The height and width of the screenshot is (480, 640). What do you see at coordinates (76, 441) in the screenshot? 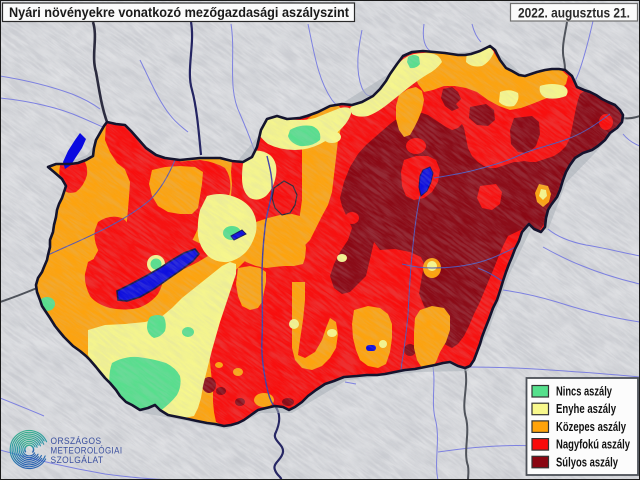
I see `svg-text: ORSZÁGOS` at bounding box center [76, 441].